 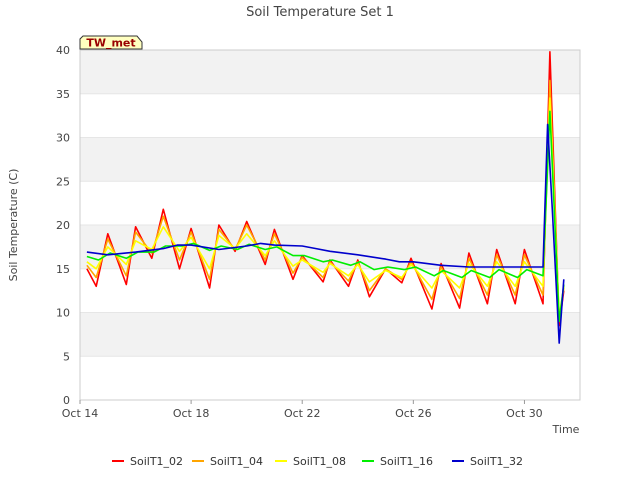 I want to click on legend-label: SoilT1_04, so click(x=236, y=461).